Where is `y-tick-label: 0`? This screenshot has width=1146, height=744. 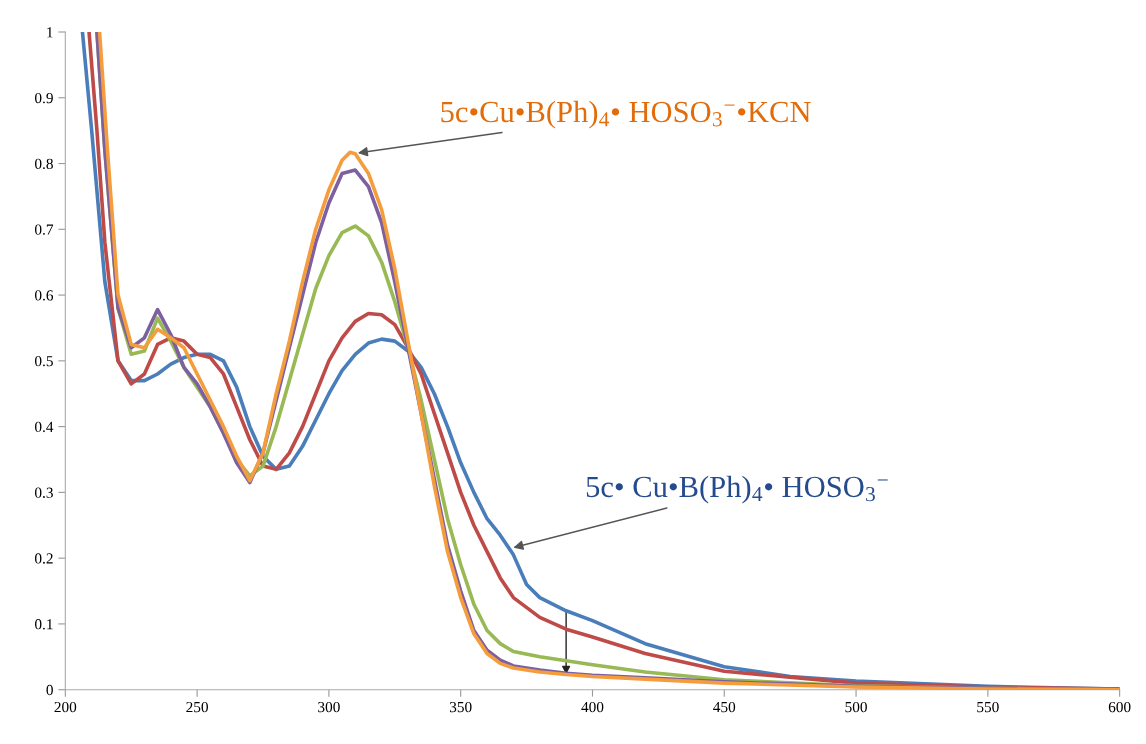 y-tick-label: 0 is located at coordinates (49, 690).